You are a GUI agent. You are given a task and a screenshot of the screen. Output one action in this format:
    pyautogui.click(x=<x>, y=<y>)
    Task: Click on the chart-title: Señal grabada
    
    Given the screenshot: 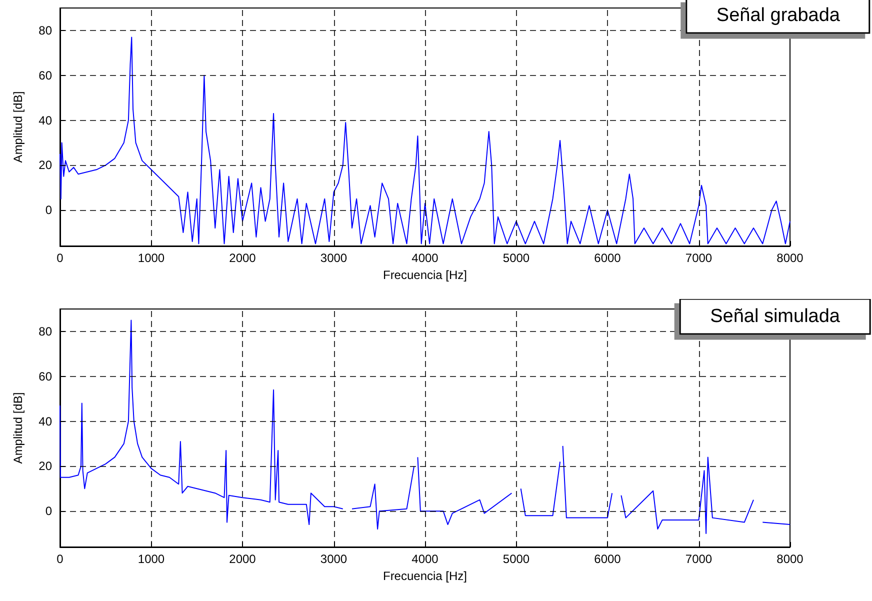 What is the action you would take?
    pyautogui.click(x=778, y=15)
    